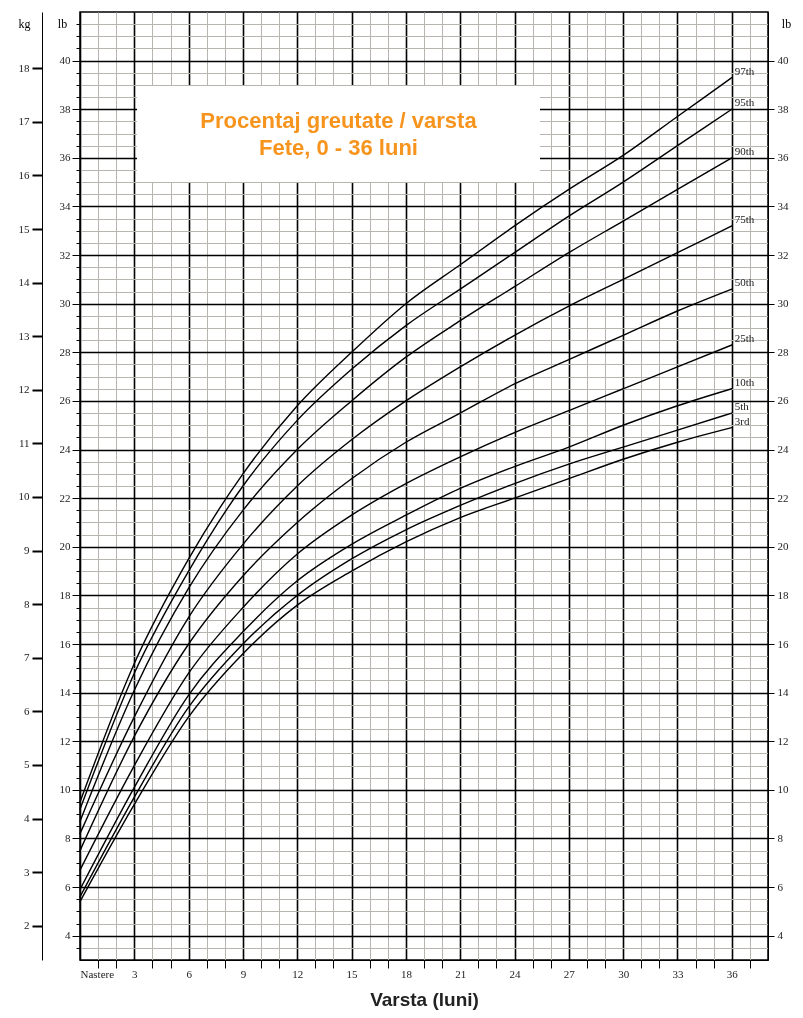 The width and height of the screenshot is (803, 1018). What do you see at coordinates (65, 497) in the screenshot?
I see `y-tick-label: 22` at bounding box center [65, 497].